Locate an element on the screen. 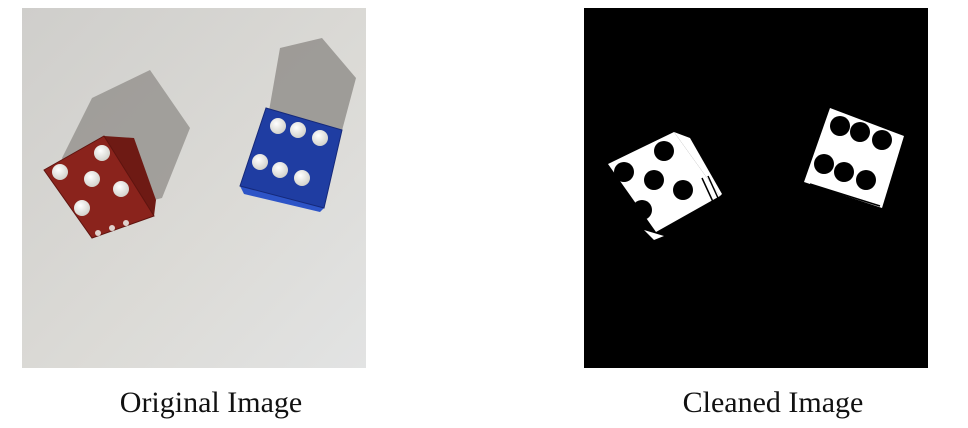 The image size is (968, 428). cleaned-right-die is located at coordinates (854, 158).